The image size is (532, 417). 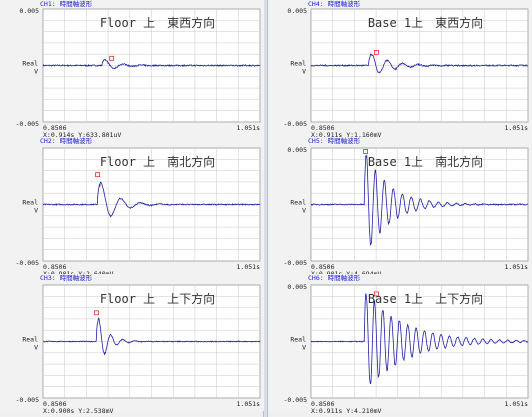 I want to click on overlay-label: Floor 上 南北方向, so click(x=157, y=161).